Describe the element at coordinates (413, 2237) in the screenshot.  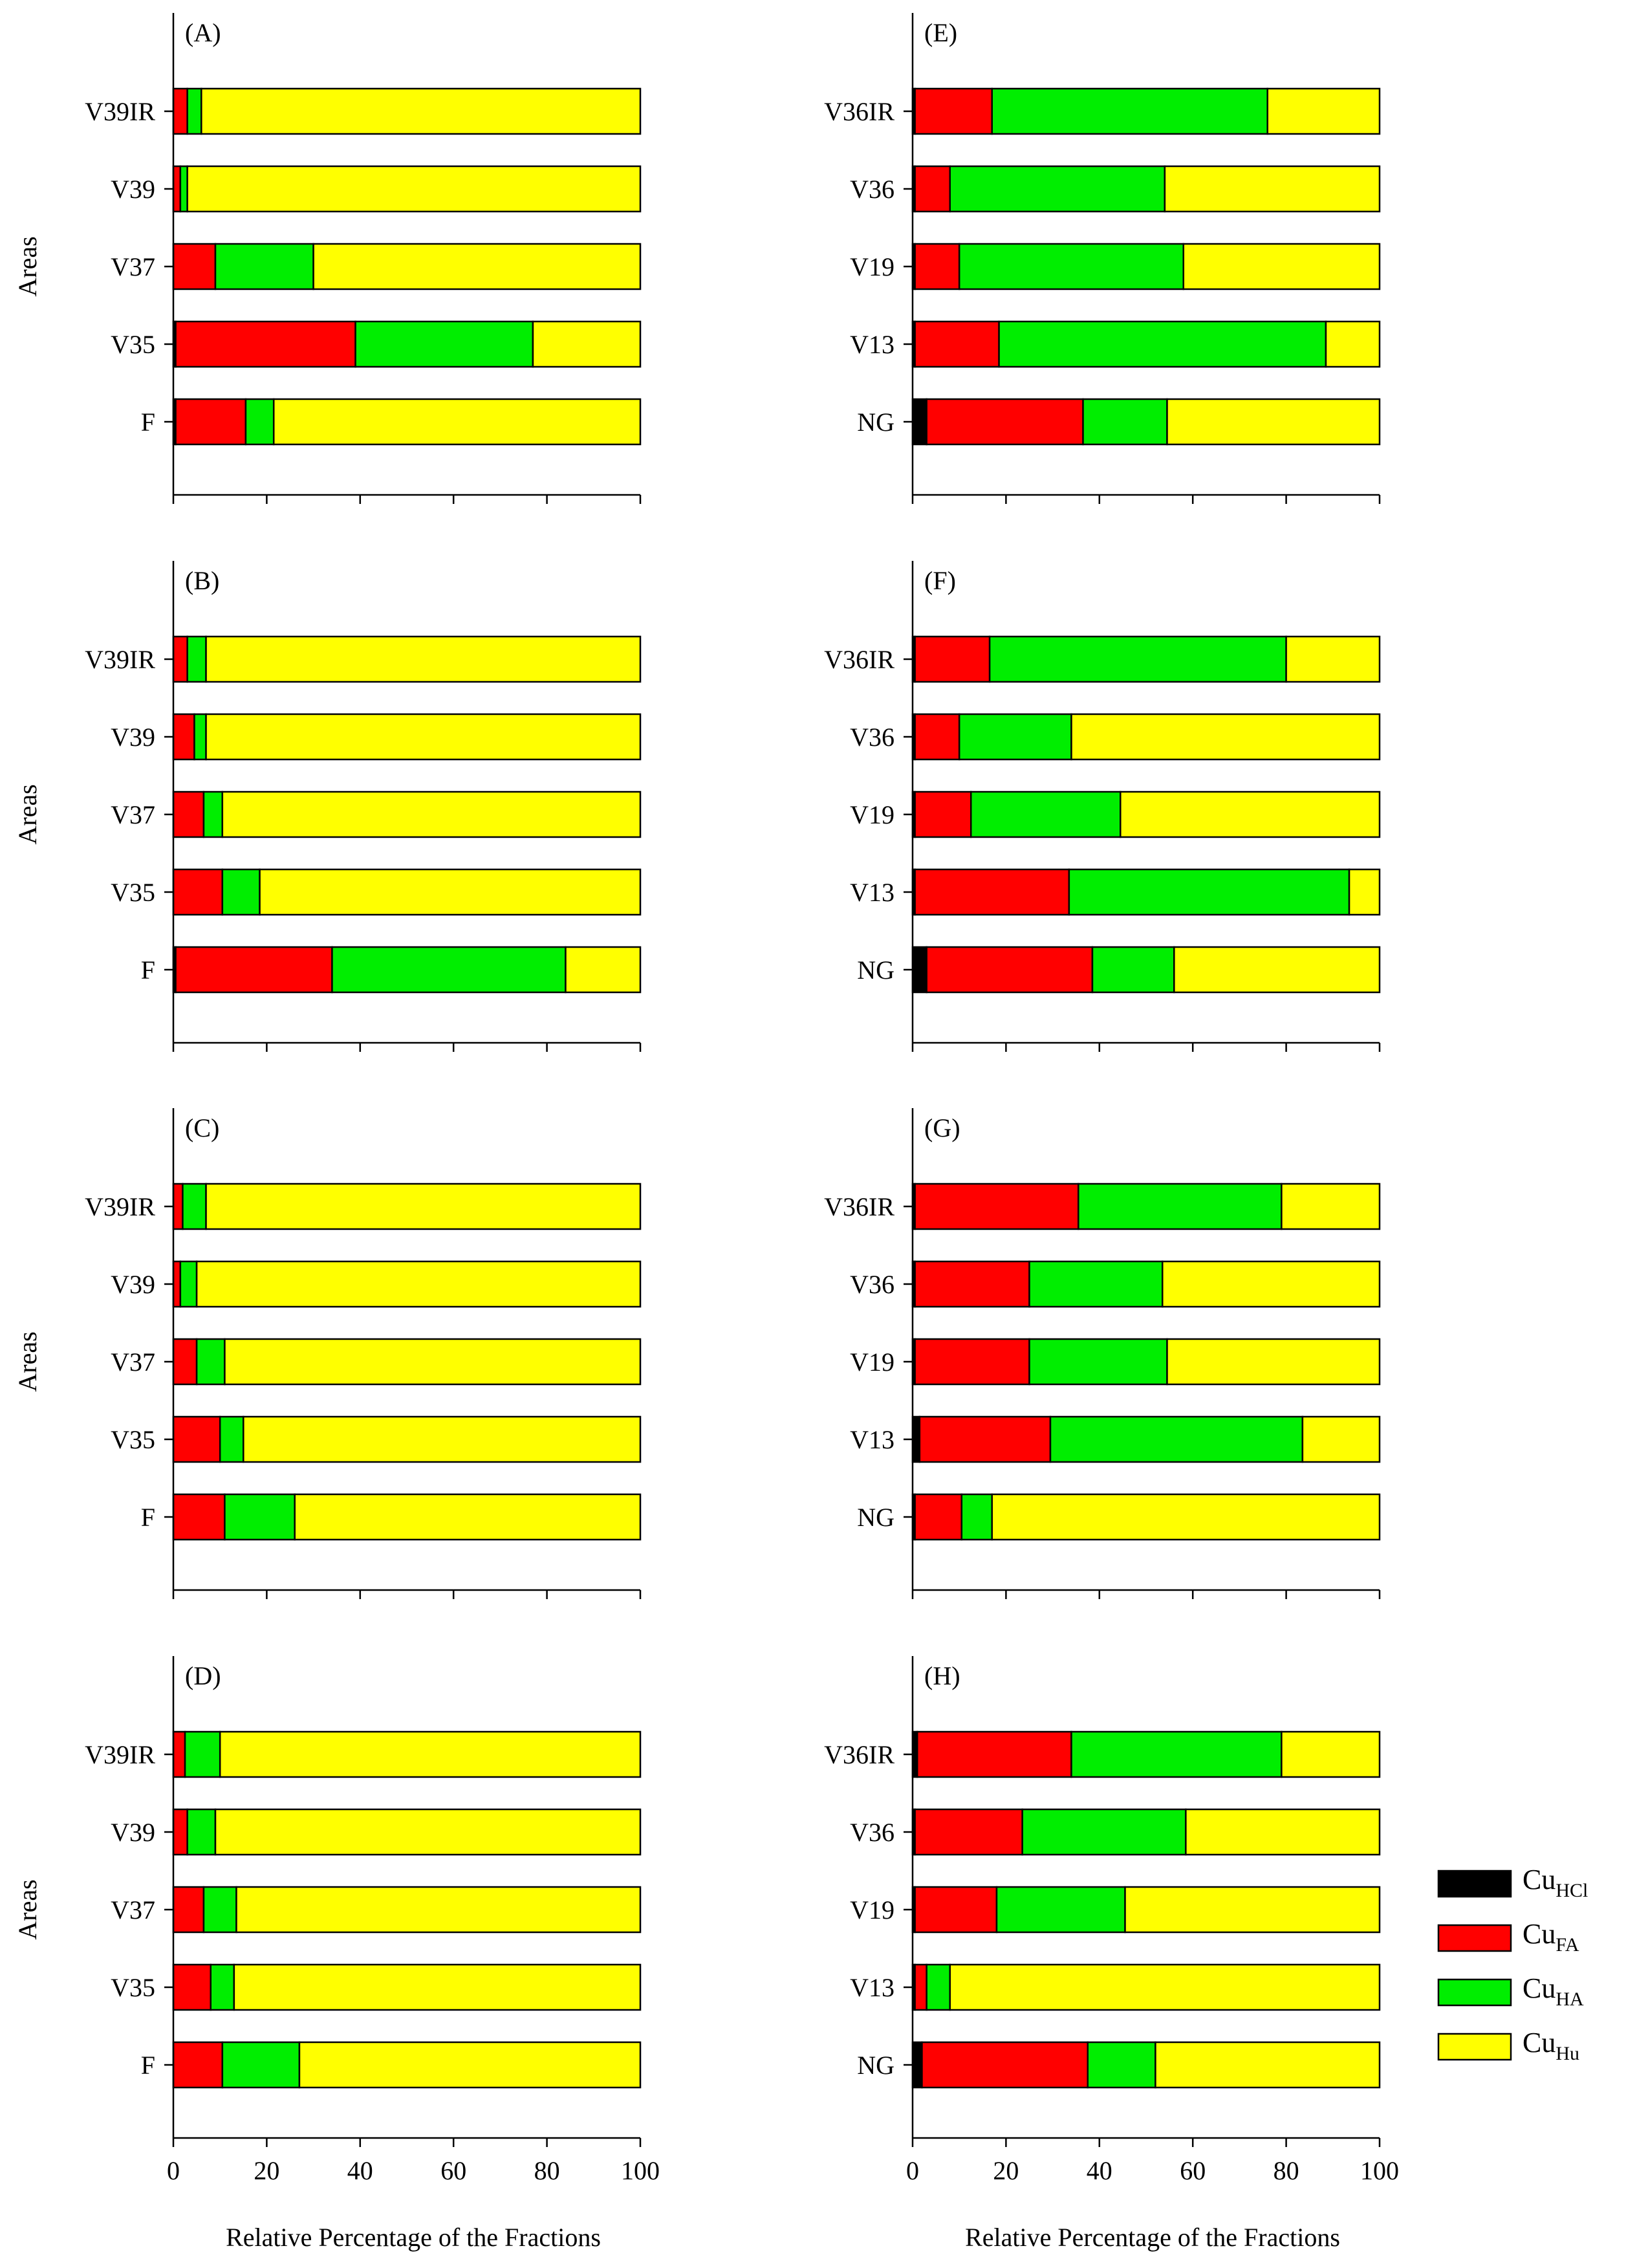
I see `x-axis-title: Relative Percentage of the Fractions` at that location.